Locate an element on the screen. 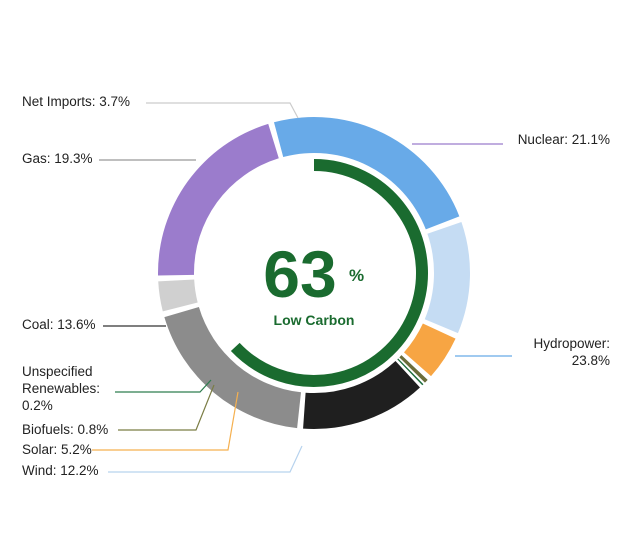 Image resolution: width=621 pixels, height=555 pixels. slice-label-net-imports: Net Imports: 3.7% is located at coordinates (76, 101).